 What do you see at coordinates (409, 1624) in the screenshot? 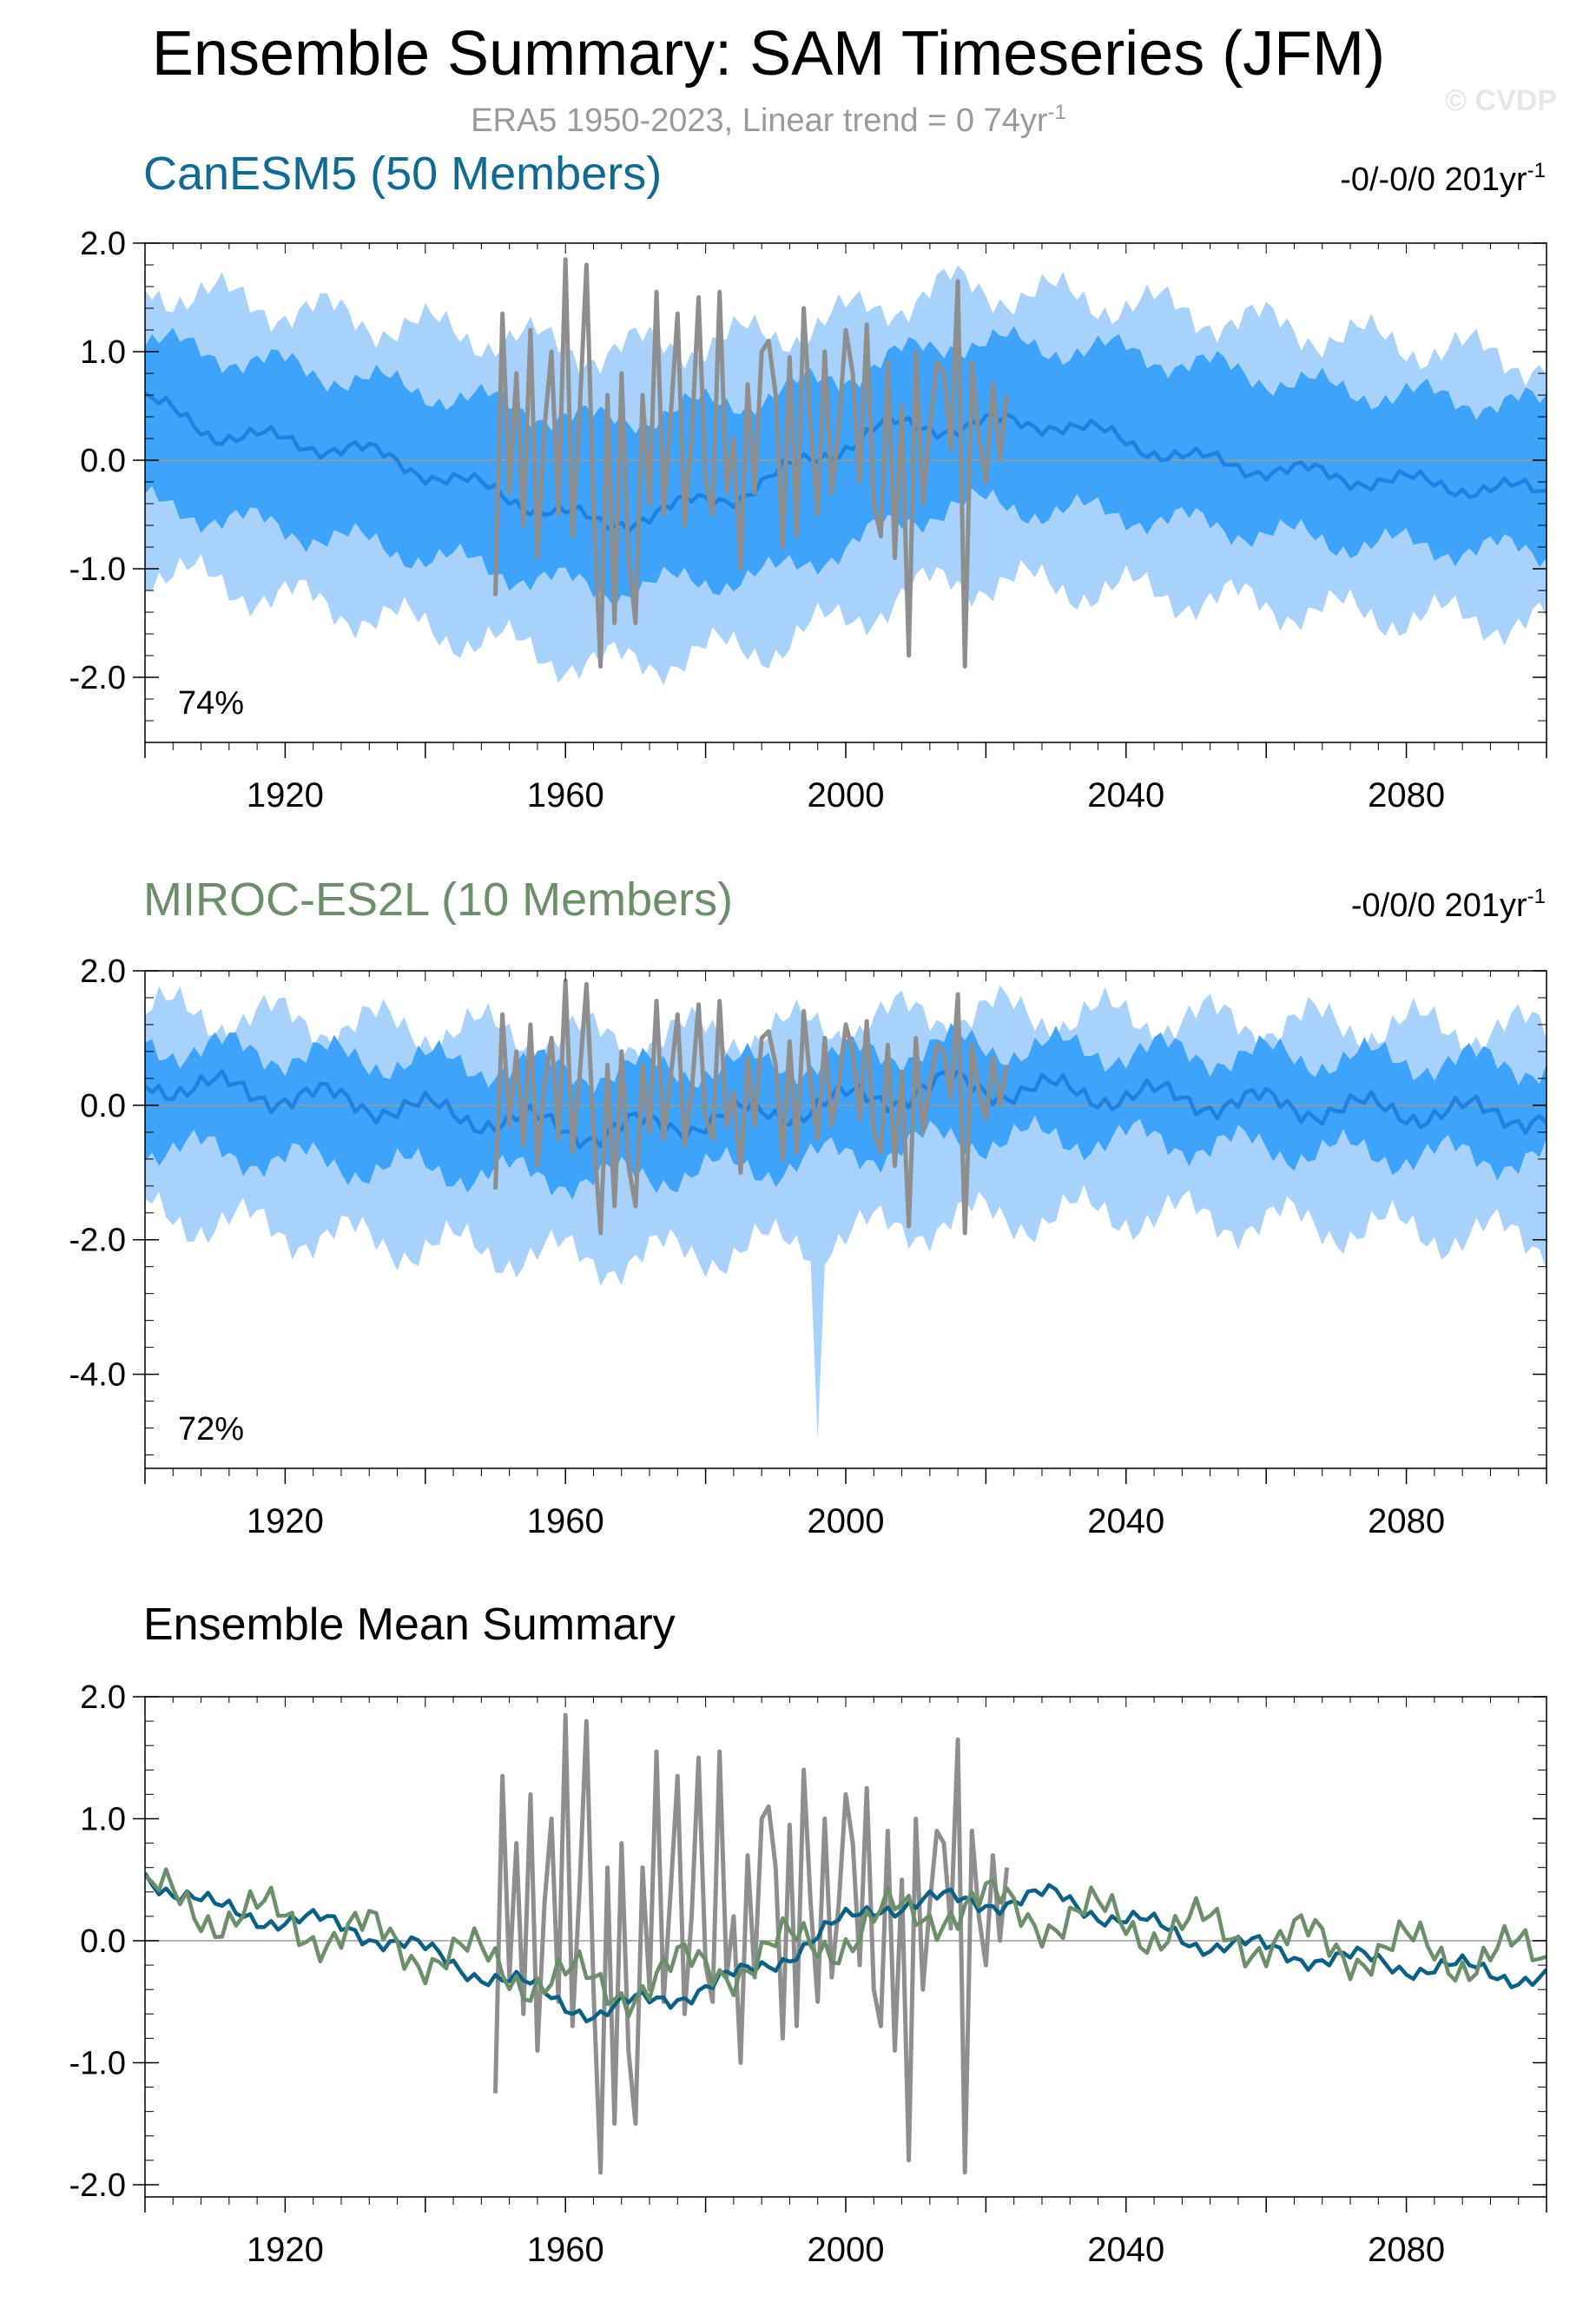
I see `panel-title-ensemble-mean: Ensemble Mean Summary` at bounding box center [409, 1624].